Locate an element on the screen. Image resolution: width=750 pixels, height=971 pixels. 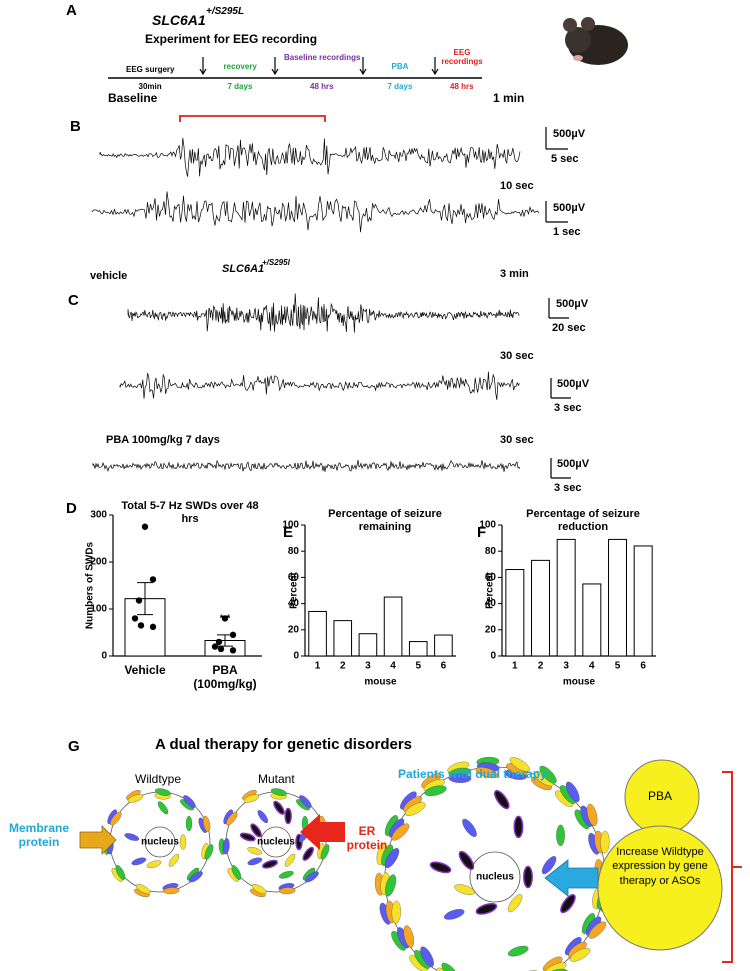
y-tick-label: 0 is located at coordinates (104, 656).